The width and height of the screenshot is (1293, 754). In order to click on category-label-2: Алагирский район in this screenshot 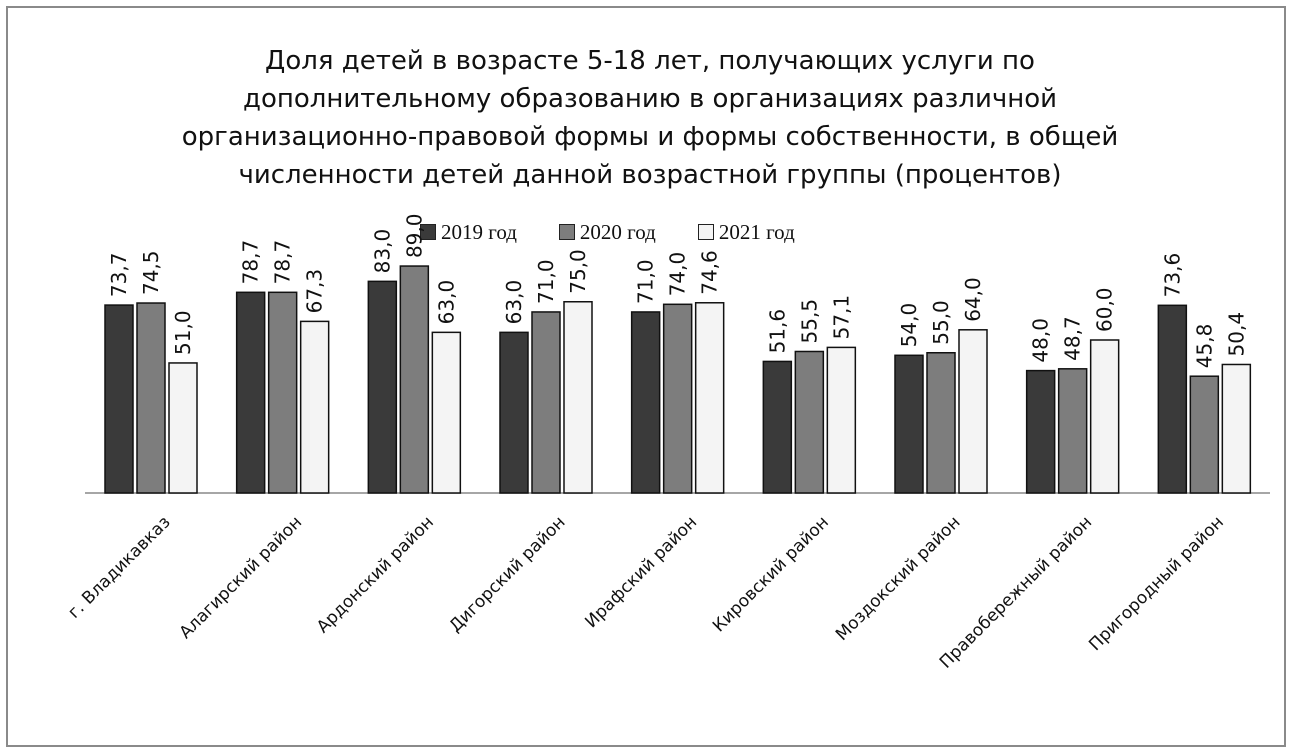, I will do `click(241, 577)`.